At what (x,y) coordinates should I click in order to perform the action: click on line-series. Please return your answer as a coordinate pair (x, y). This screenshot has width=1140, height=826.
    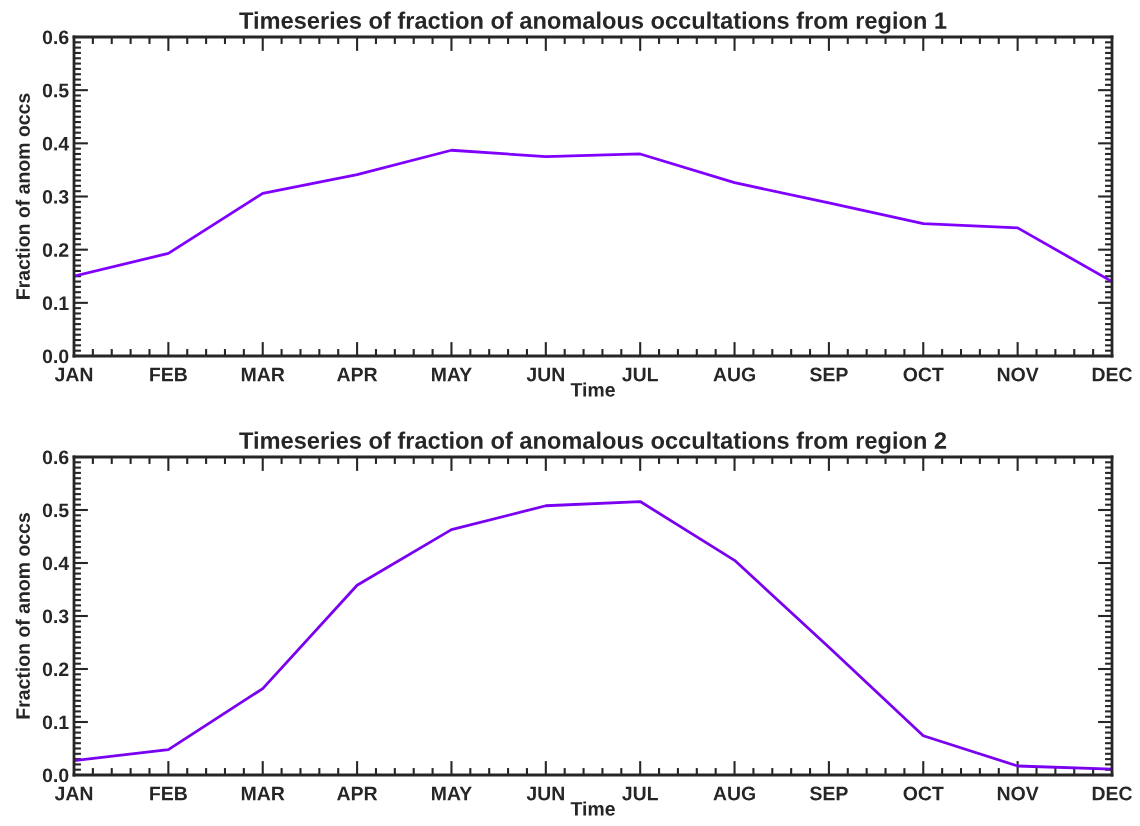
    Looking at the image, I should click on (593, 215).